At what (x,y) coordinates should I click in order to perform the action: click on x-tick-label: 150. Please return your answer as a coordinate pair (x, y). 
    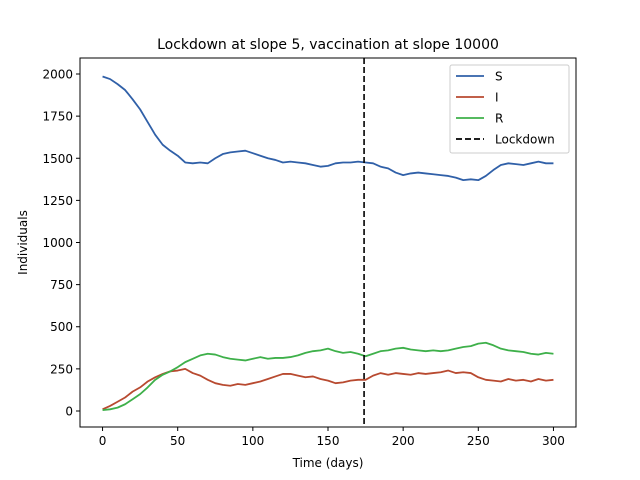
    Looking at the image, I should click on (328, 441).